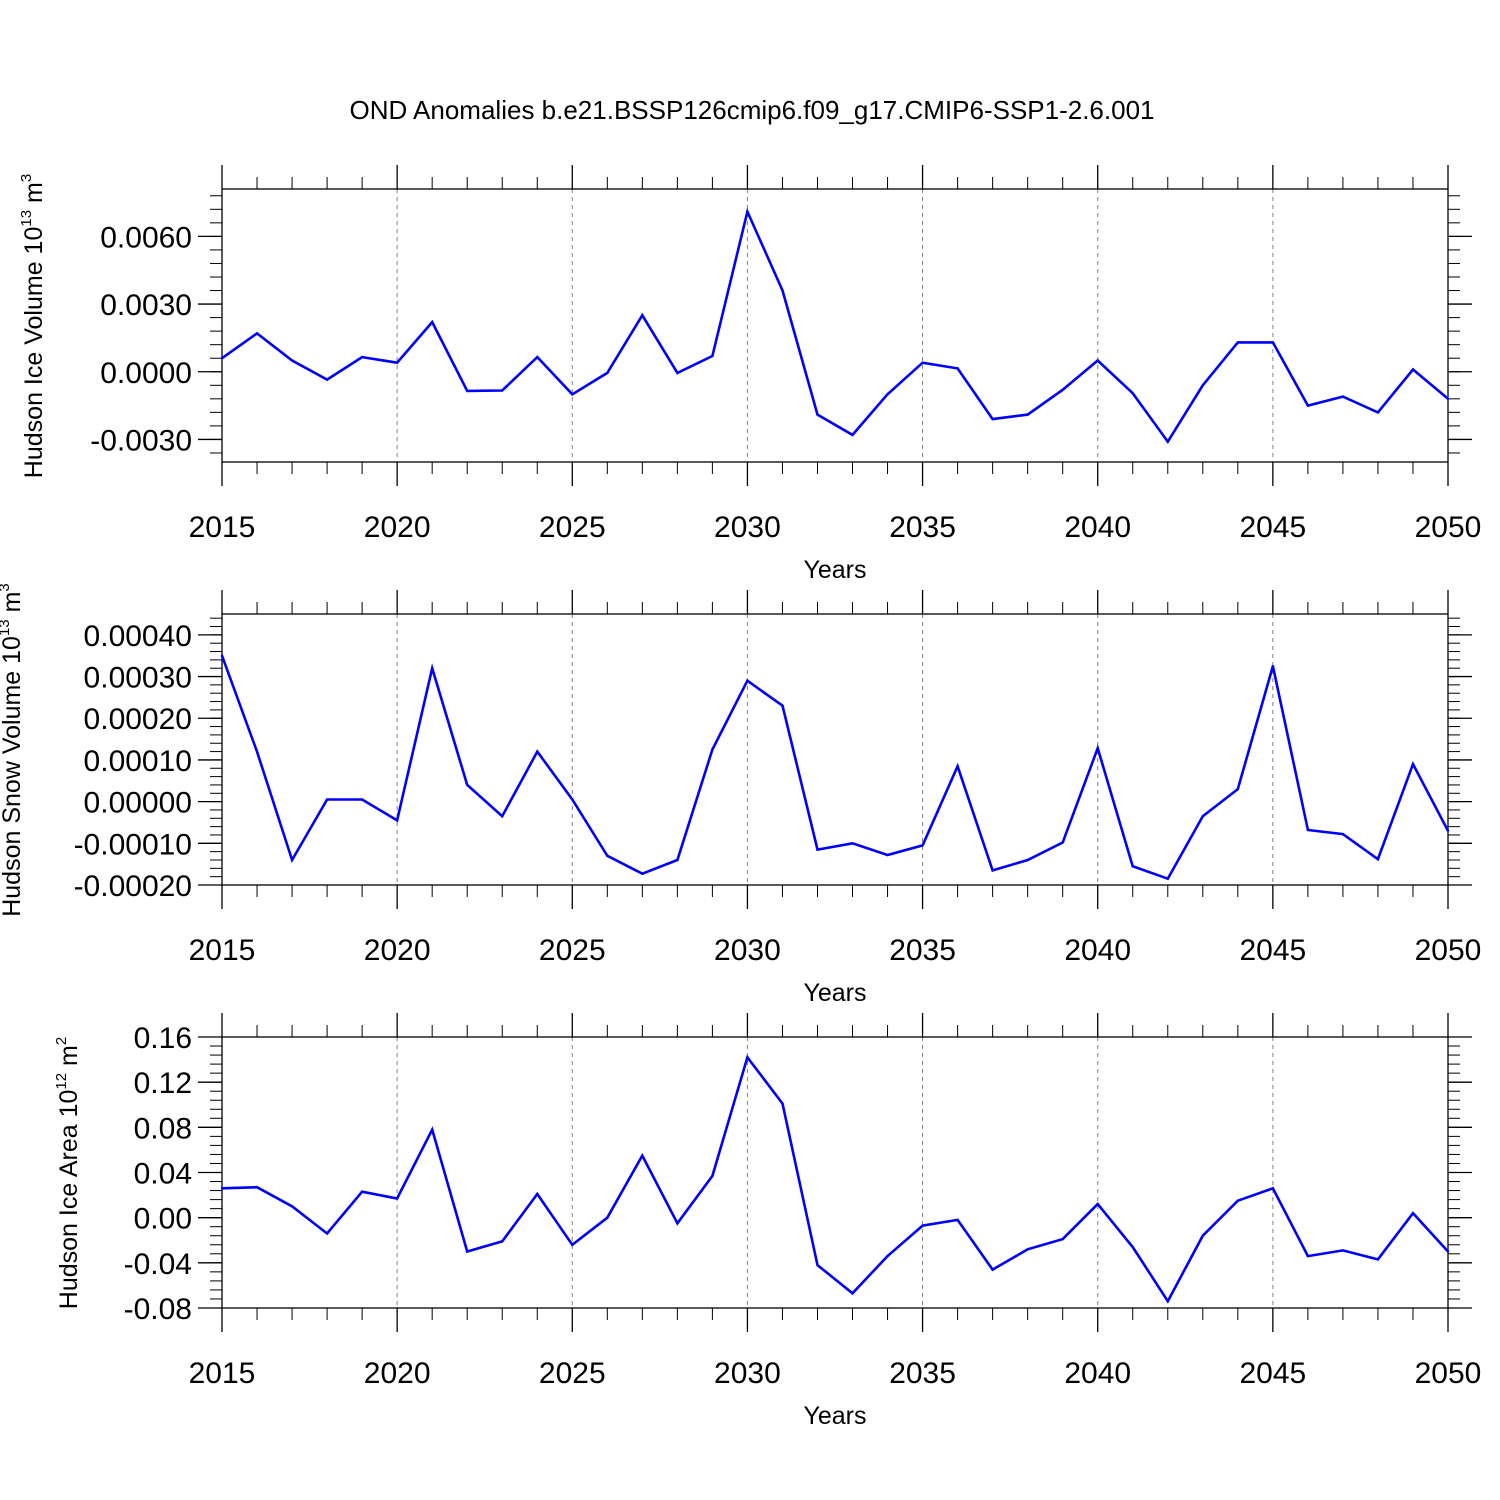 The height and width of the screenshot is (1500, 1500). Describe the element at coordinates (68, 1173) in the screenshot. I see `y-axis-label: Hudson Ice Area 1012 m2` at that location.